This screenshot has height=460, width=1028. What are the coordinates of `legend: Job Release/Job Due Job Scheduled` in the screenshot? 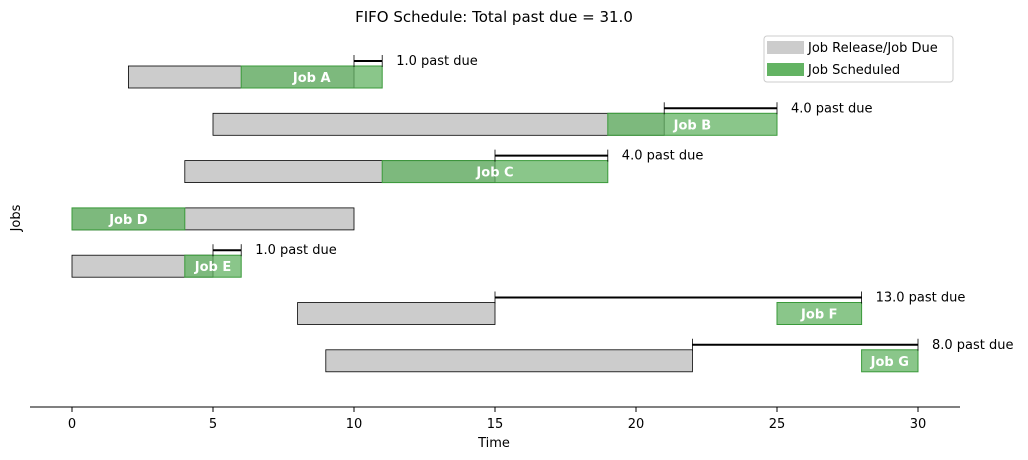 It's located at (858, 59).